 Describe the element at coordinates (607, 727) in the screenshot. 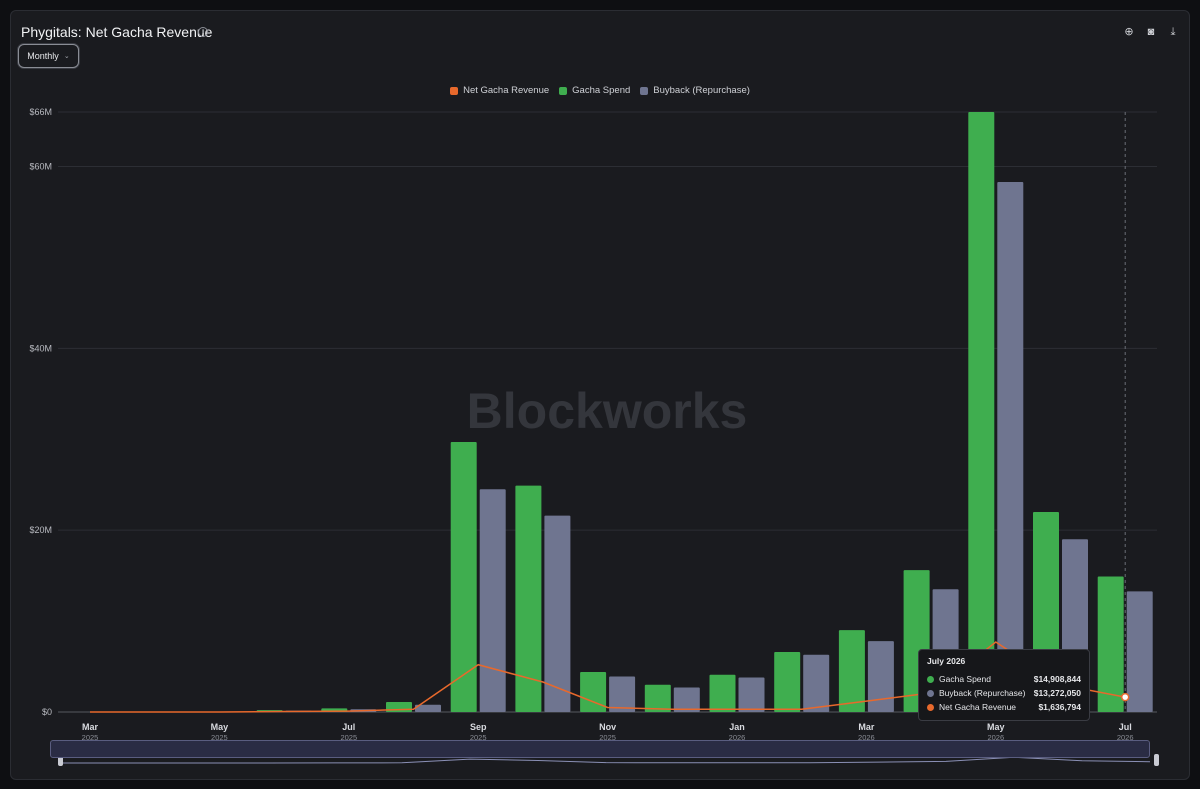

I see `x-tick-month: Nov` at that location.